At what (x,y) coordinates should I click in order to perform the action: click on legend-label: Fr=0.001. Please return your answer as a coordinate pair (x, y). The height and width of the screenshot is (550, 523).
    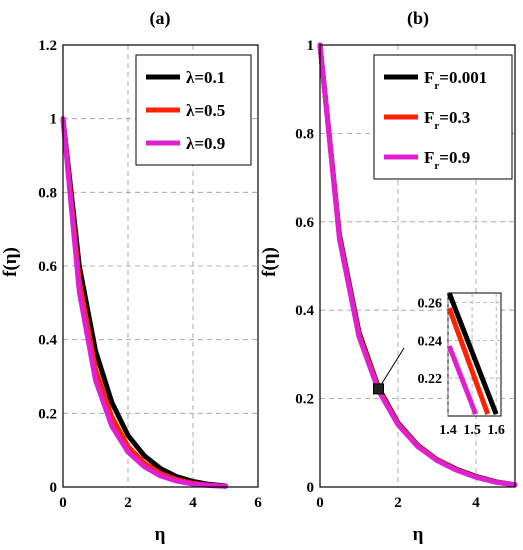
    Looking at the image, I should click on (455, 80).